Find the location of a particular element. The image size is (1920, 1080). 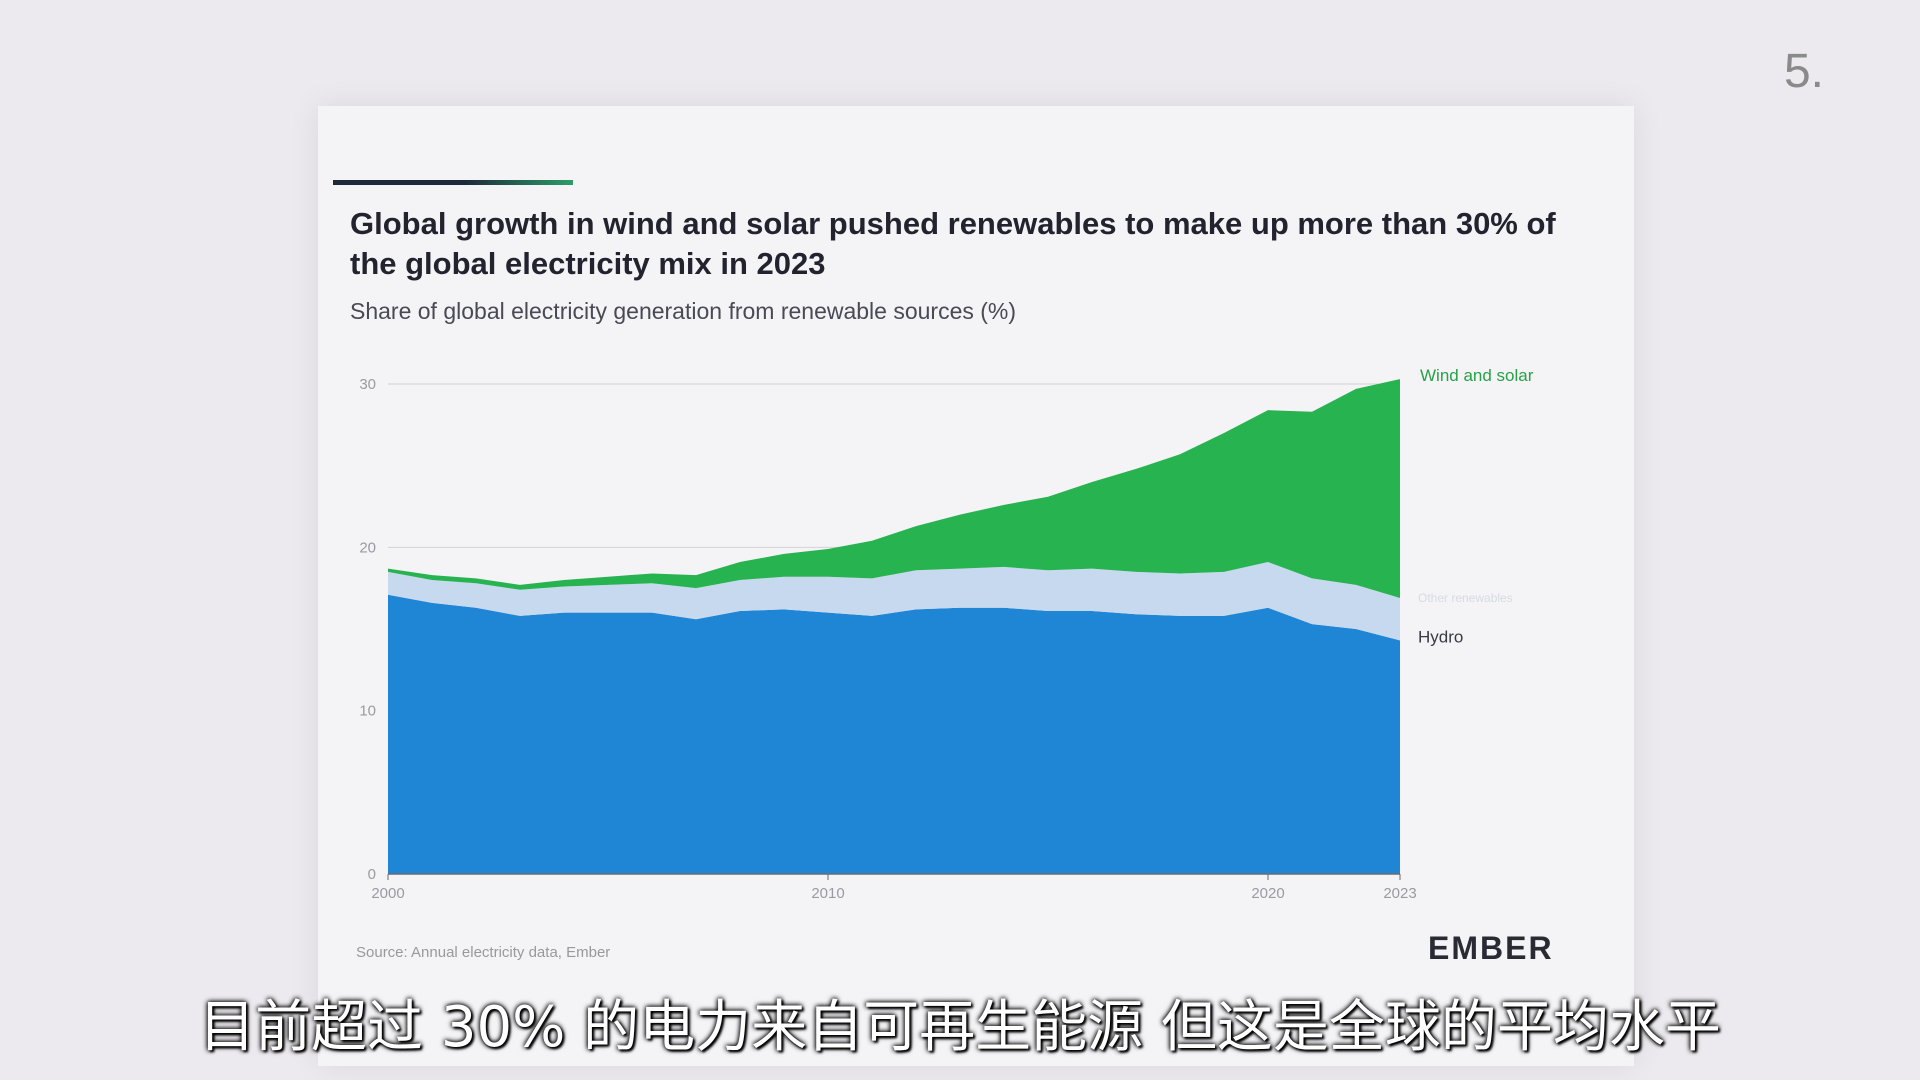

subtitle-caption: 目前超过 30% 的电力来自可再生能源 但这是全球的平均水平 is located at coordinates (960, 1027).